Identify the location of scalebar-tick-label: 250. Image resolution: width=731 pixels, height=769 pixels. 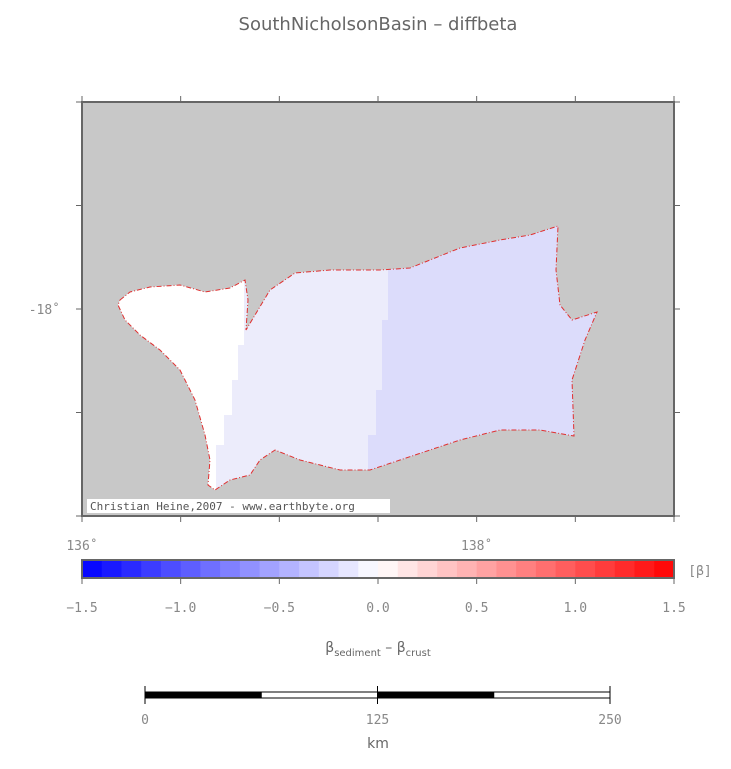
(609, 720).